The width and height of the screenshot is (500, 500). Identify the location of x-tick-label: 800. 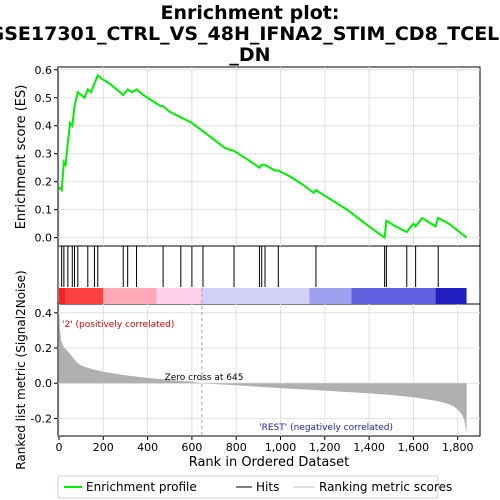
(236, 447).